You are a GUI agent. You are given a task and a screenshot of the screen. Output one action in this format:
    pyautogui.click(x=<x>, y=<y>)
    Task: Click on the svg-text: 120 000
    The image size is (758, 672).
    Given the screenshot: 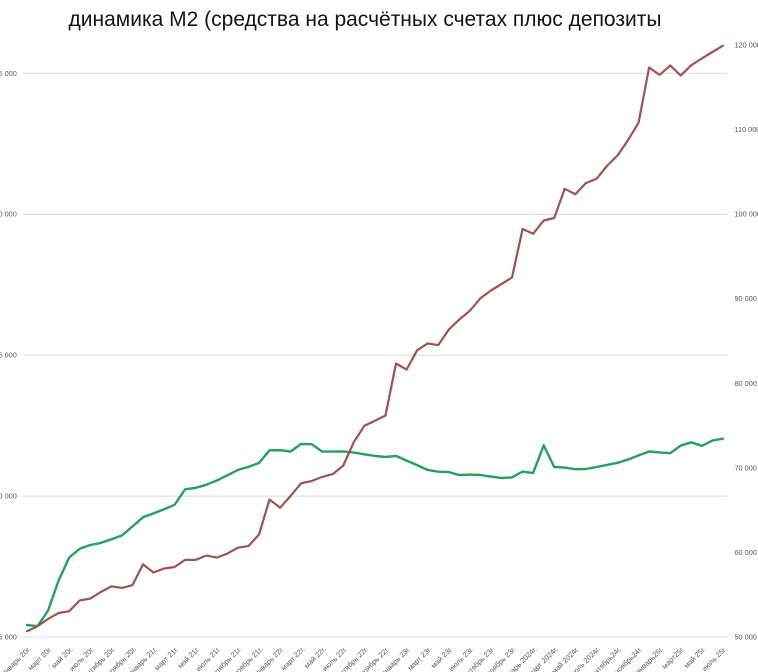 What is the action you would take?
    pyautogui.click(x=746, y=45)
    